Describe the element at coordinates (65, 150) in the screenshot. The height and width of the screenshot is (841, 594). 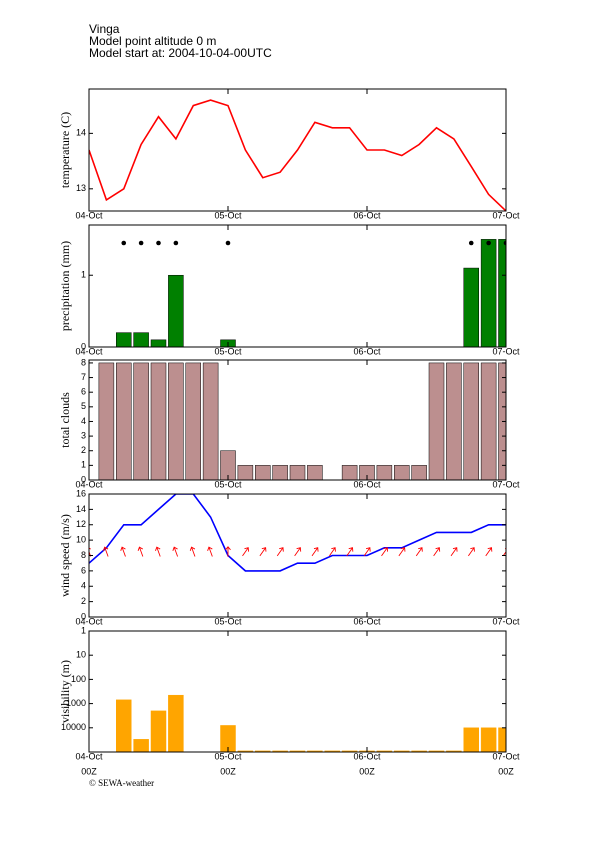
I see `y-axis-label: temperature (C)` at that location.